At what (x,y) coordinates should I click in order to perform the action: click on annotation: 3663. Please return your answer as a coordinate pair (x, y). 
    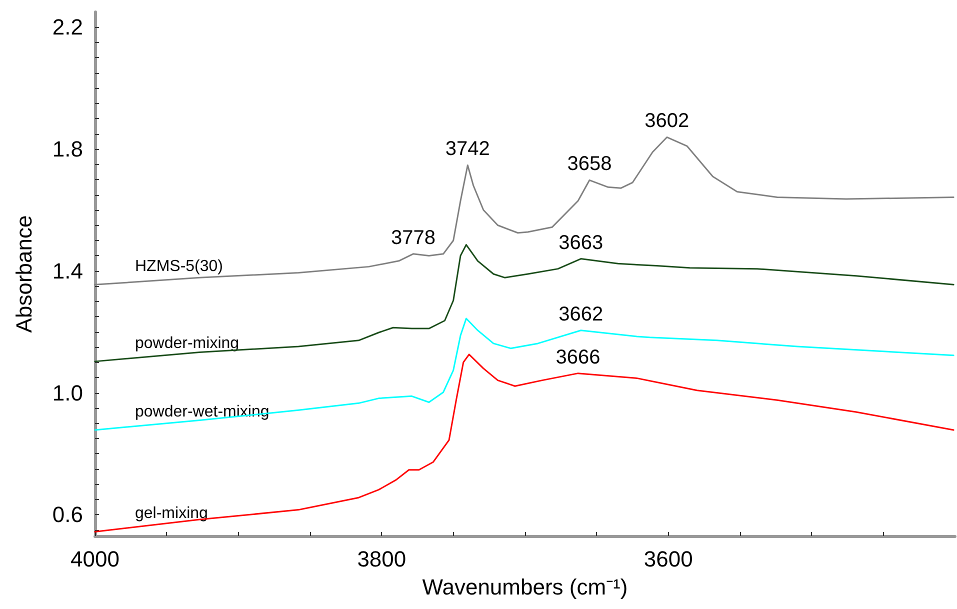
    Looking at the image, I should click on (581, 243).